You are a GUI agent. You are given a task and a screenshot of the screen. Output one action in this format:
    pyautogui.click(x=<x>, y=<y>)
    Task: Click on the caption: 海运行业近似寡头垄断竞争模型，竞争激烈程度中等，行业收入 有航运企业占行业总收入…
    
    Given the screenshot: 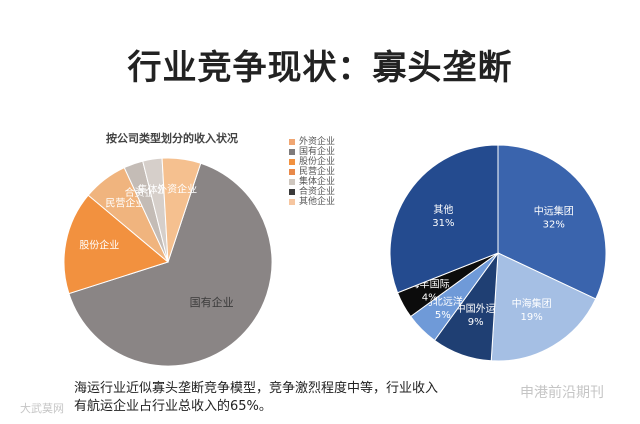 What is the action you would take?
    pyautogui.click(x=354, y=398)
    